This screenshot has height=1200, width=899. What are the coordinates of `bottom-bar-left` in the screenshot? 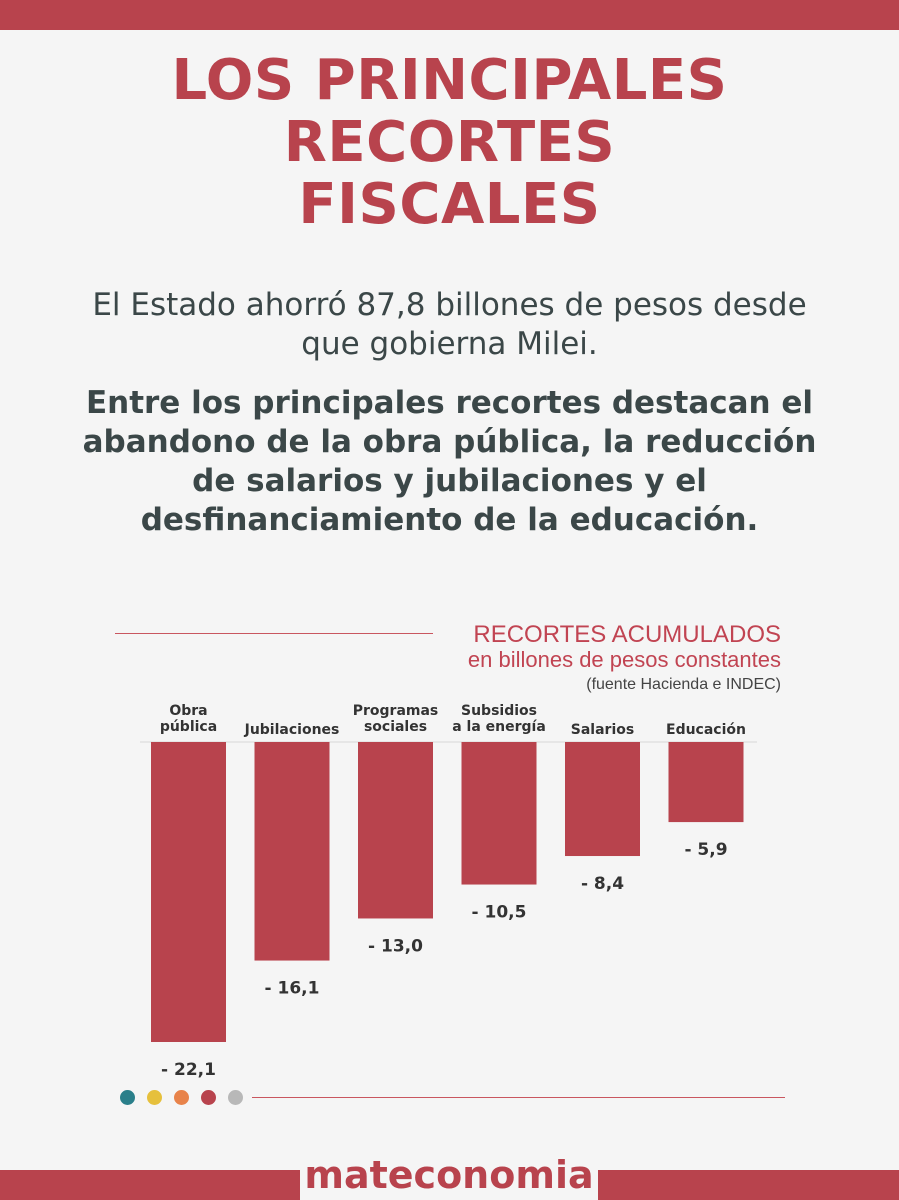 It's located at (150, 1185).